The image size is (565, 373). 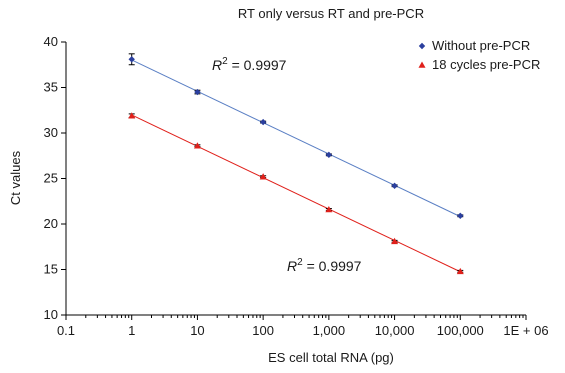 What do you see at coordinates (525, 330) in the screenshot?
I see `x-tick-label: 1E + 06` at bounding box center [525, 330].